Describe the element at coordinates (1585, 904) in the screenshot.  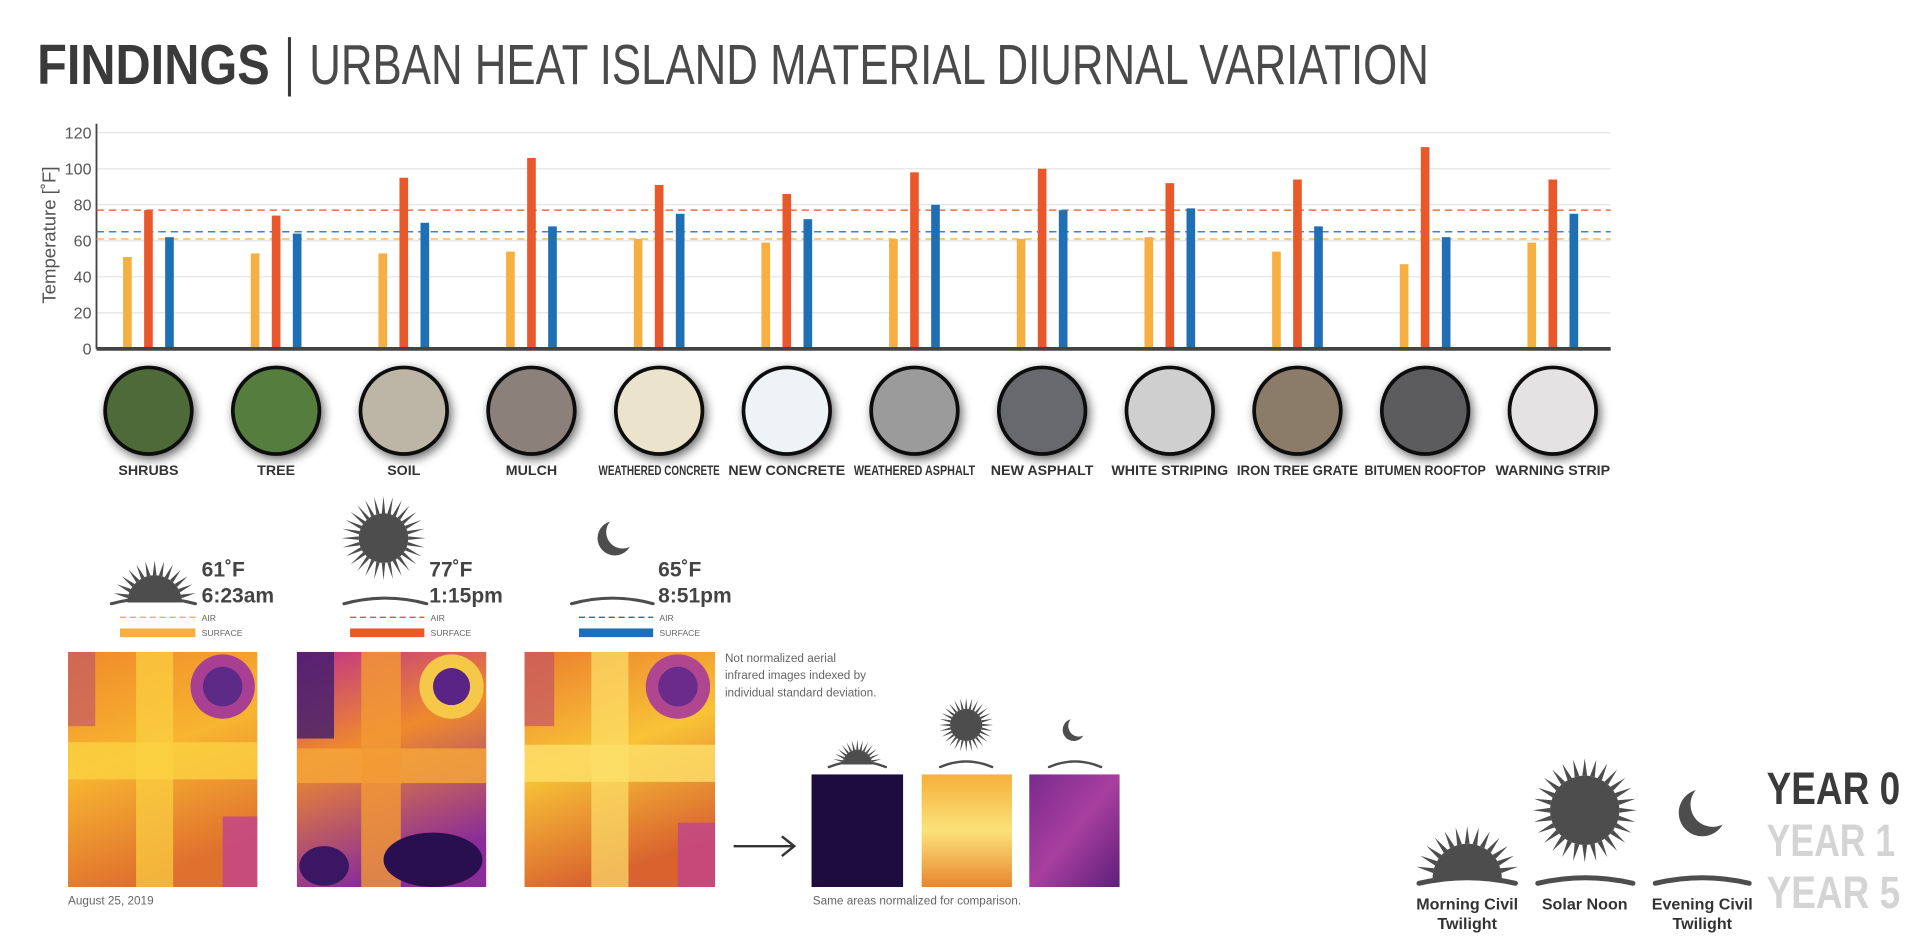
I see `phase-label: Solar Noon` at that location.